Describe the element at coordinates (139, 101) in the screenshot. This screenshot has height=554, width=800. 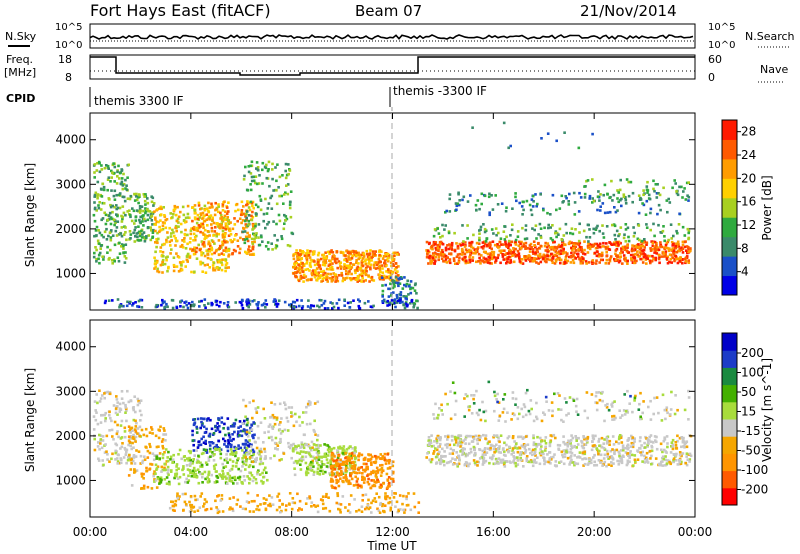
I see `cpid-segment-1: themis 3300 IF` at that location.